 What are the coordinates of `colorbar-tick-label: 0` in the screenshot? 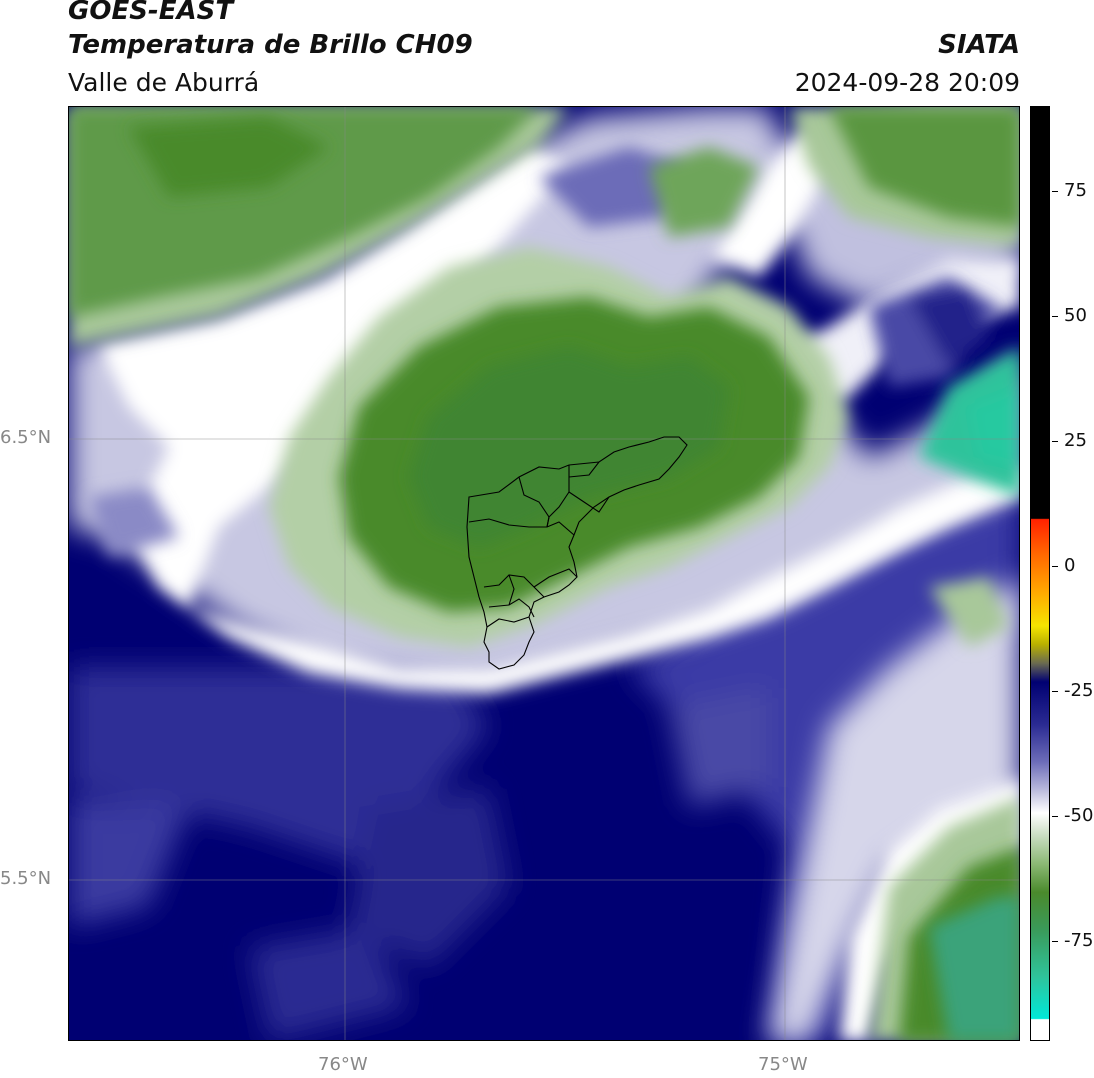 It's located at (1070, 565).